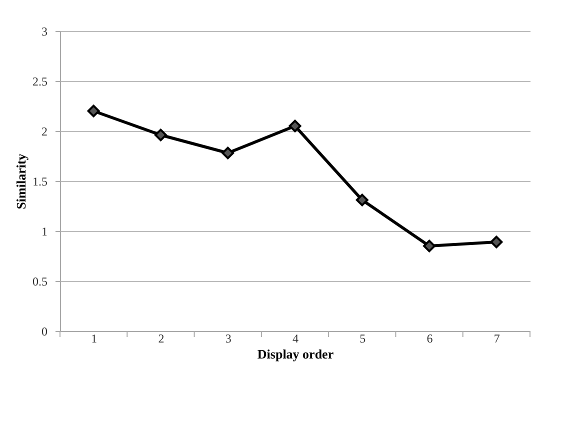  Describe the element at coordinates (161, 339) in the screenshot. I see `x-tick-label: 2` at that location.